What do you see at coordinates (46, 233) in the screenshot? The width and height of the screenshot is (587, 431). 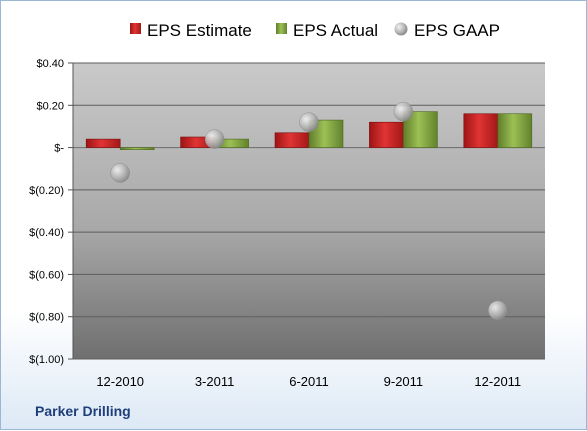 I see `y-tick-label: $(0.40)` at bounding box center [46, 233].